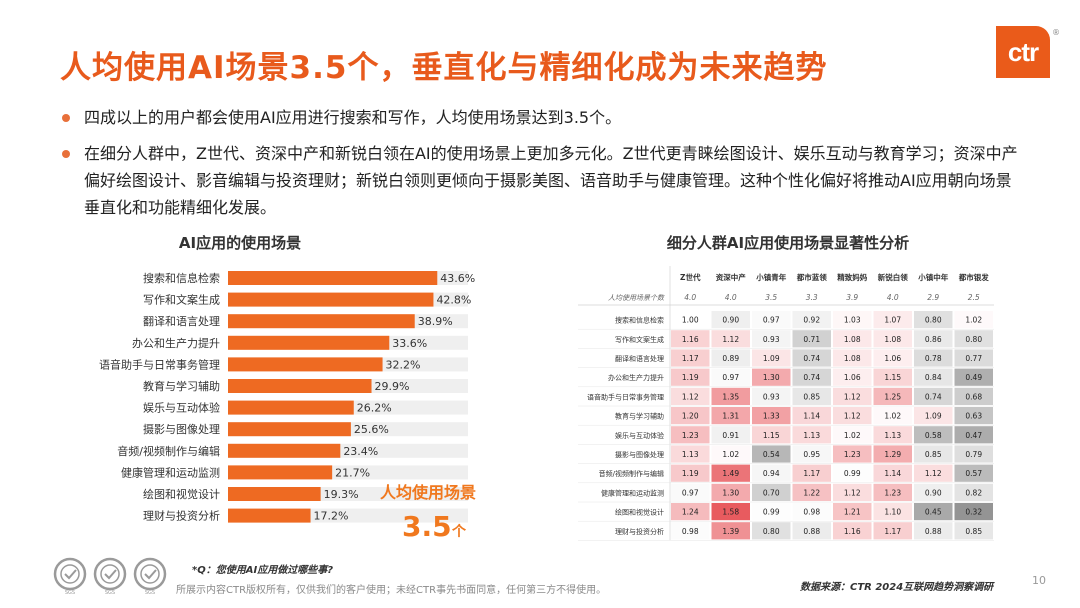 This screenshot has height=608, width=1080. I want to click on value-label: 38.9%, so click(435, 321).